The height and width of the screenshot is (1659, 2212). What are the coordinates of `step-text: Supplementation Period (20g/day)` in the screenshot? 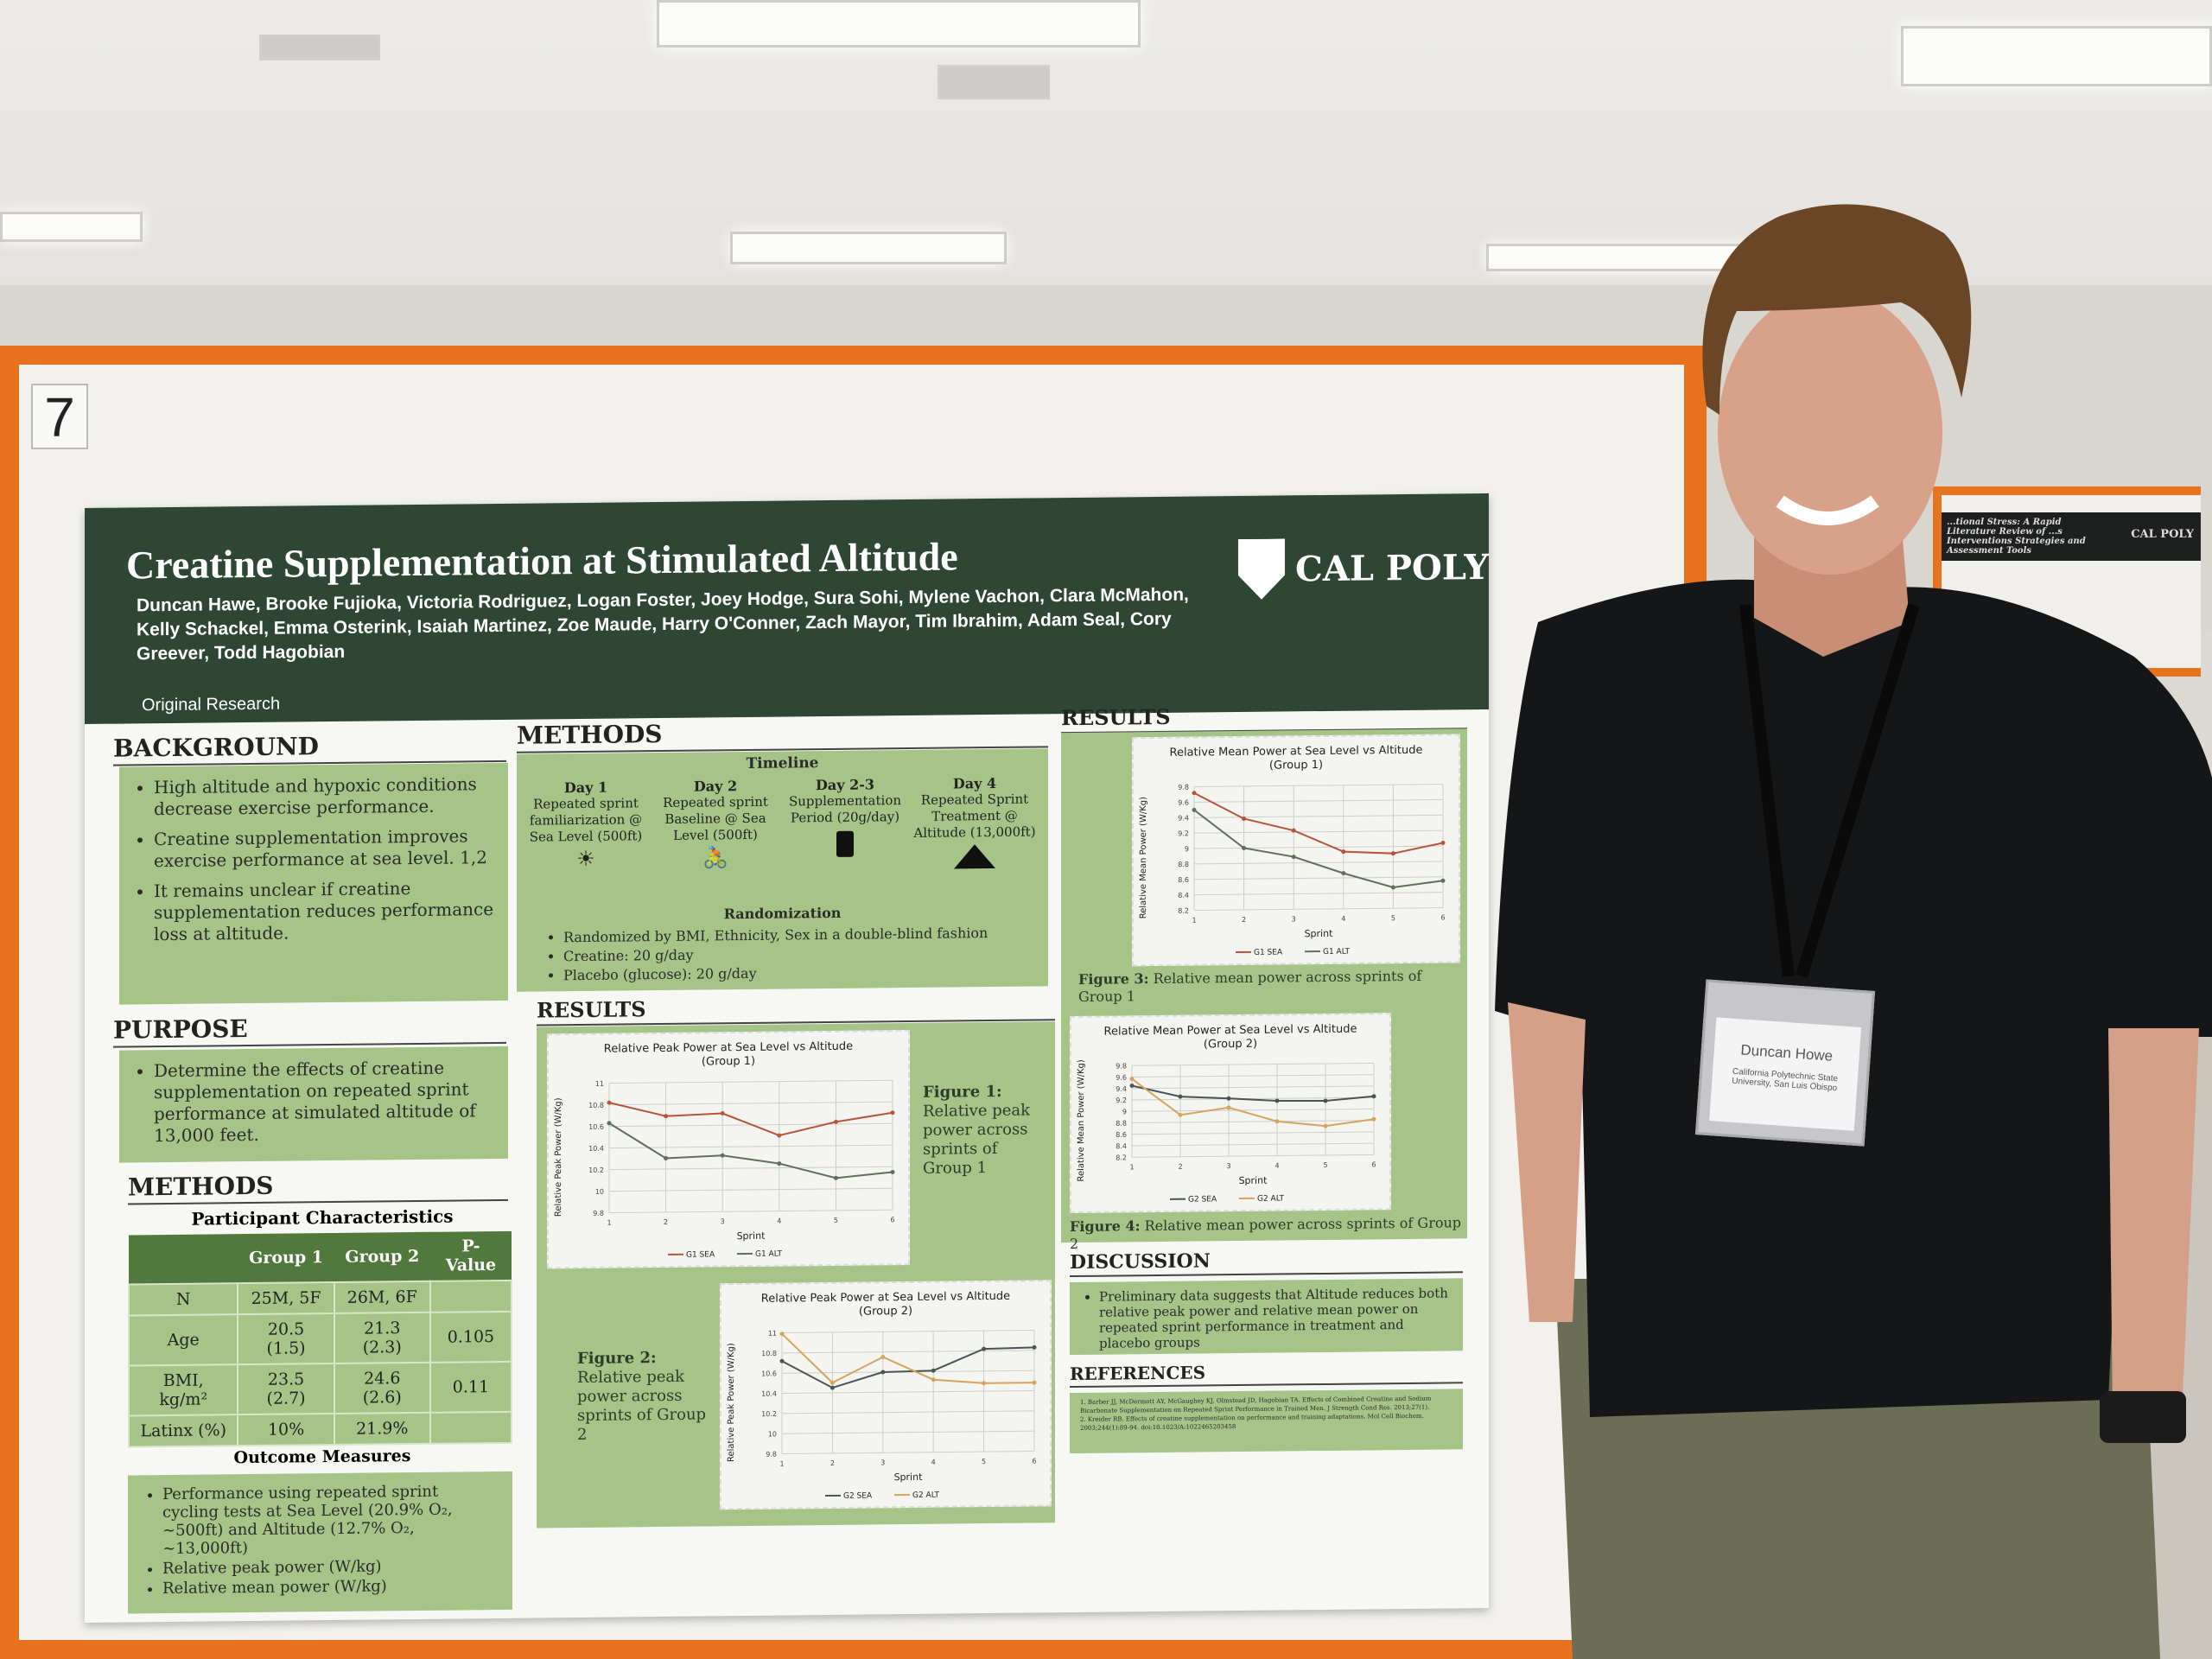 It's located at (845, 809).